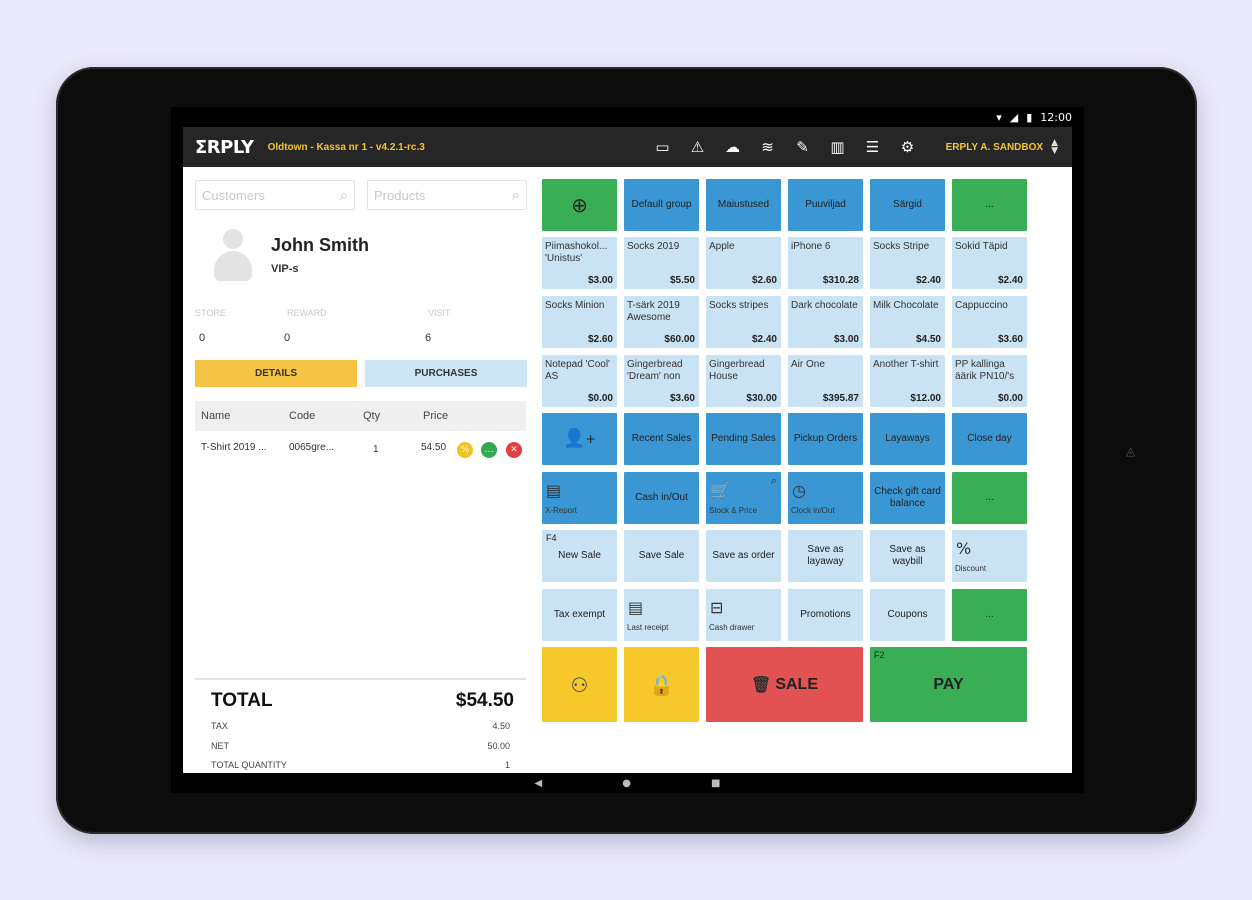 The width and height of the screenshot is (1252, 900). Describe the element at coordinates (484, 700) in the screenshot. I see `total-value: $54.50` at that location.